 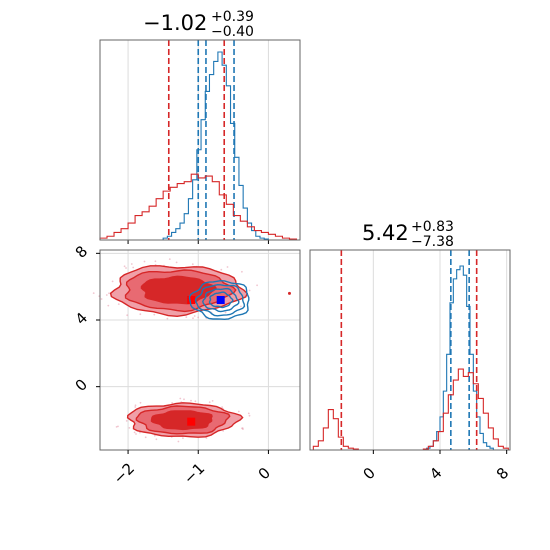 I want to click on title-median: 5.42, so click(x=385, y=233).